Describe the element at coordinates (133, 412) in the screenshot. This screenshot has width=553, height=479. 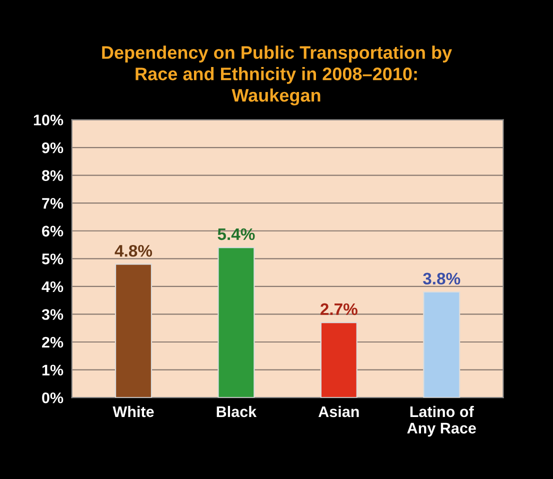
I see `x-tick-label: White` at that location.